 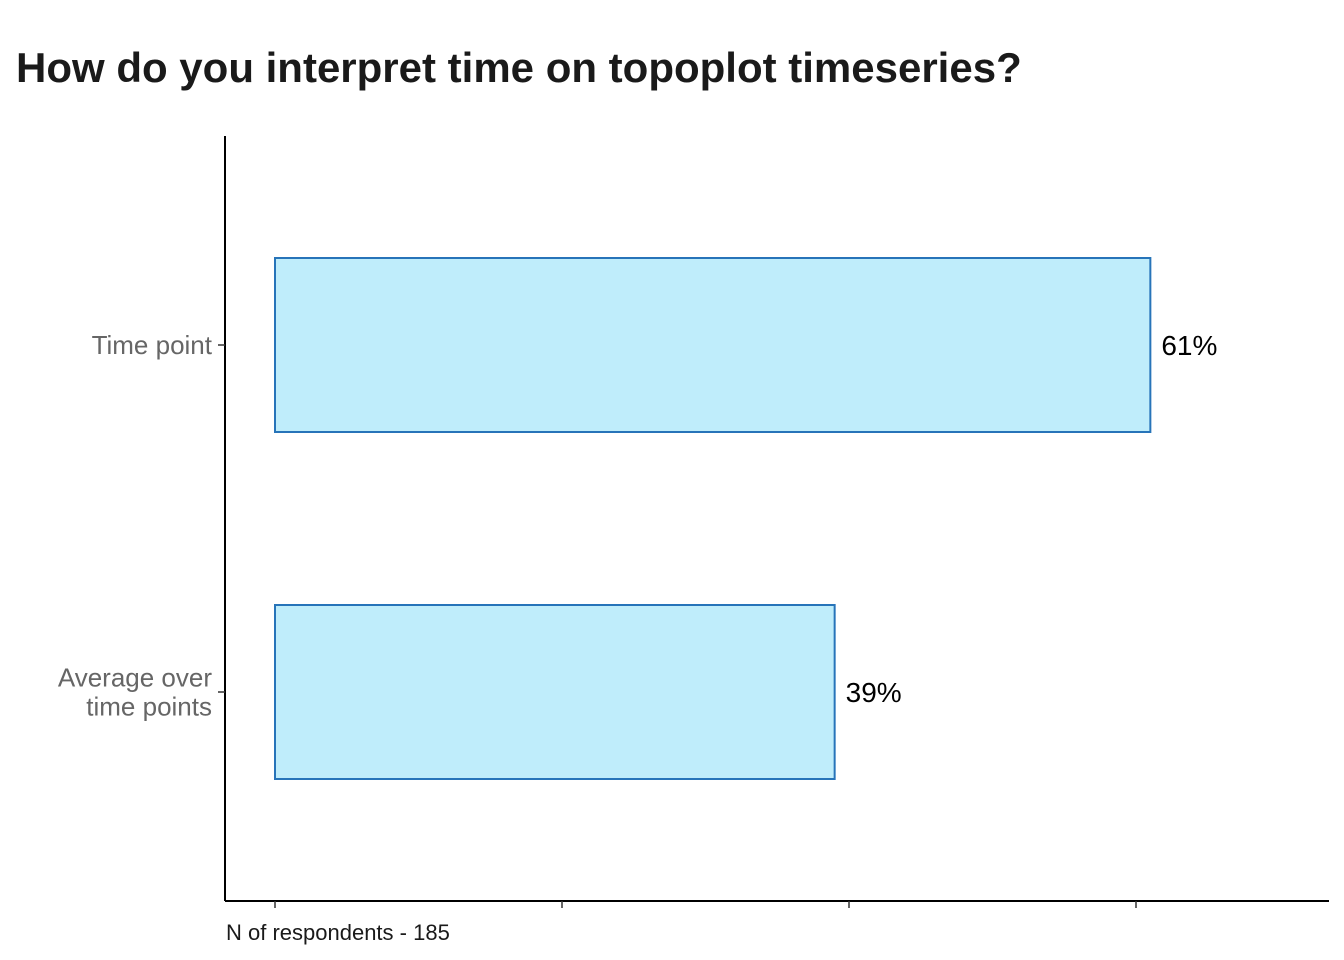 What do you see at coordinates (874, 692) in the screenshot?
I see `value-label-1: 39%` at bounding box center [874, 692].